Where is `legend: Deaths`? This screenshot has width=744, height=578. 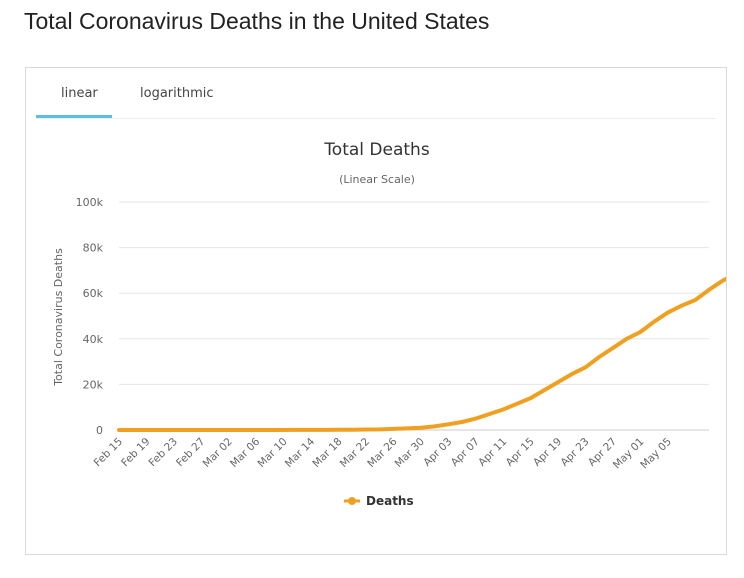
legend: Deaths is located at coordinates (379, 501).